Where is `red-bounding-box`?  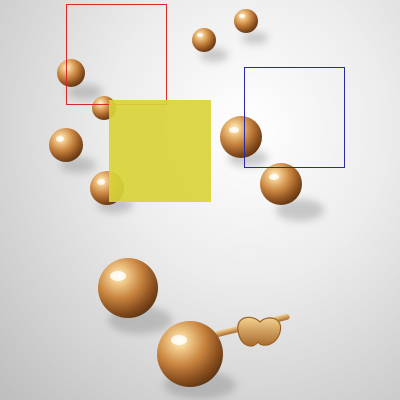 red-bounding-box is located at coordinates (116, 54).